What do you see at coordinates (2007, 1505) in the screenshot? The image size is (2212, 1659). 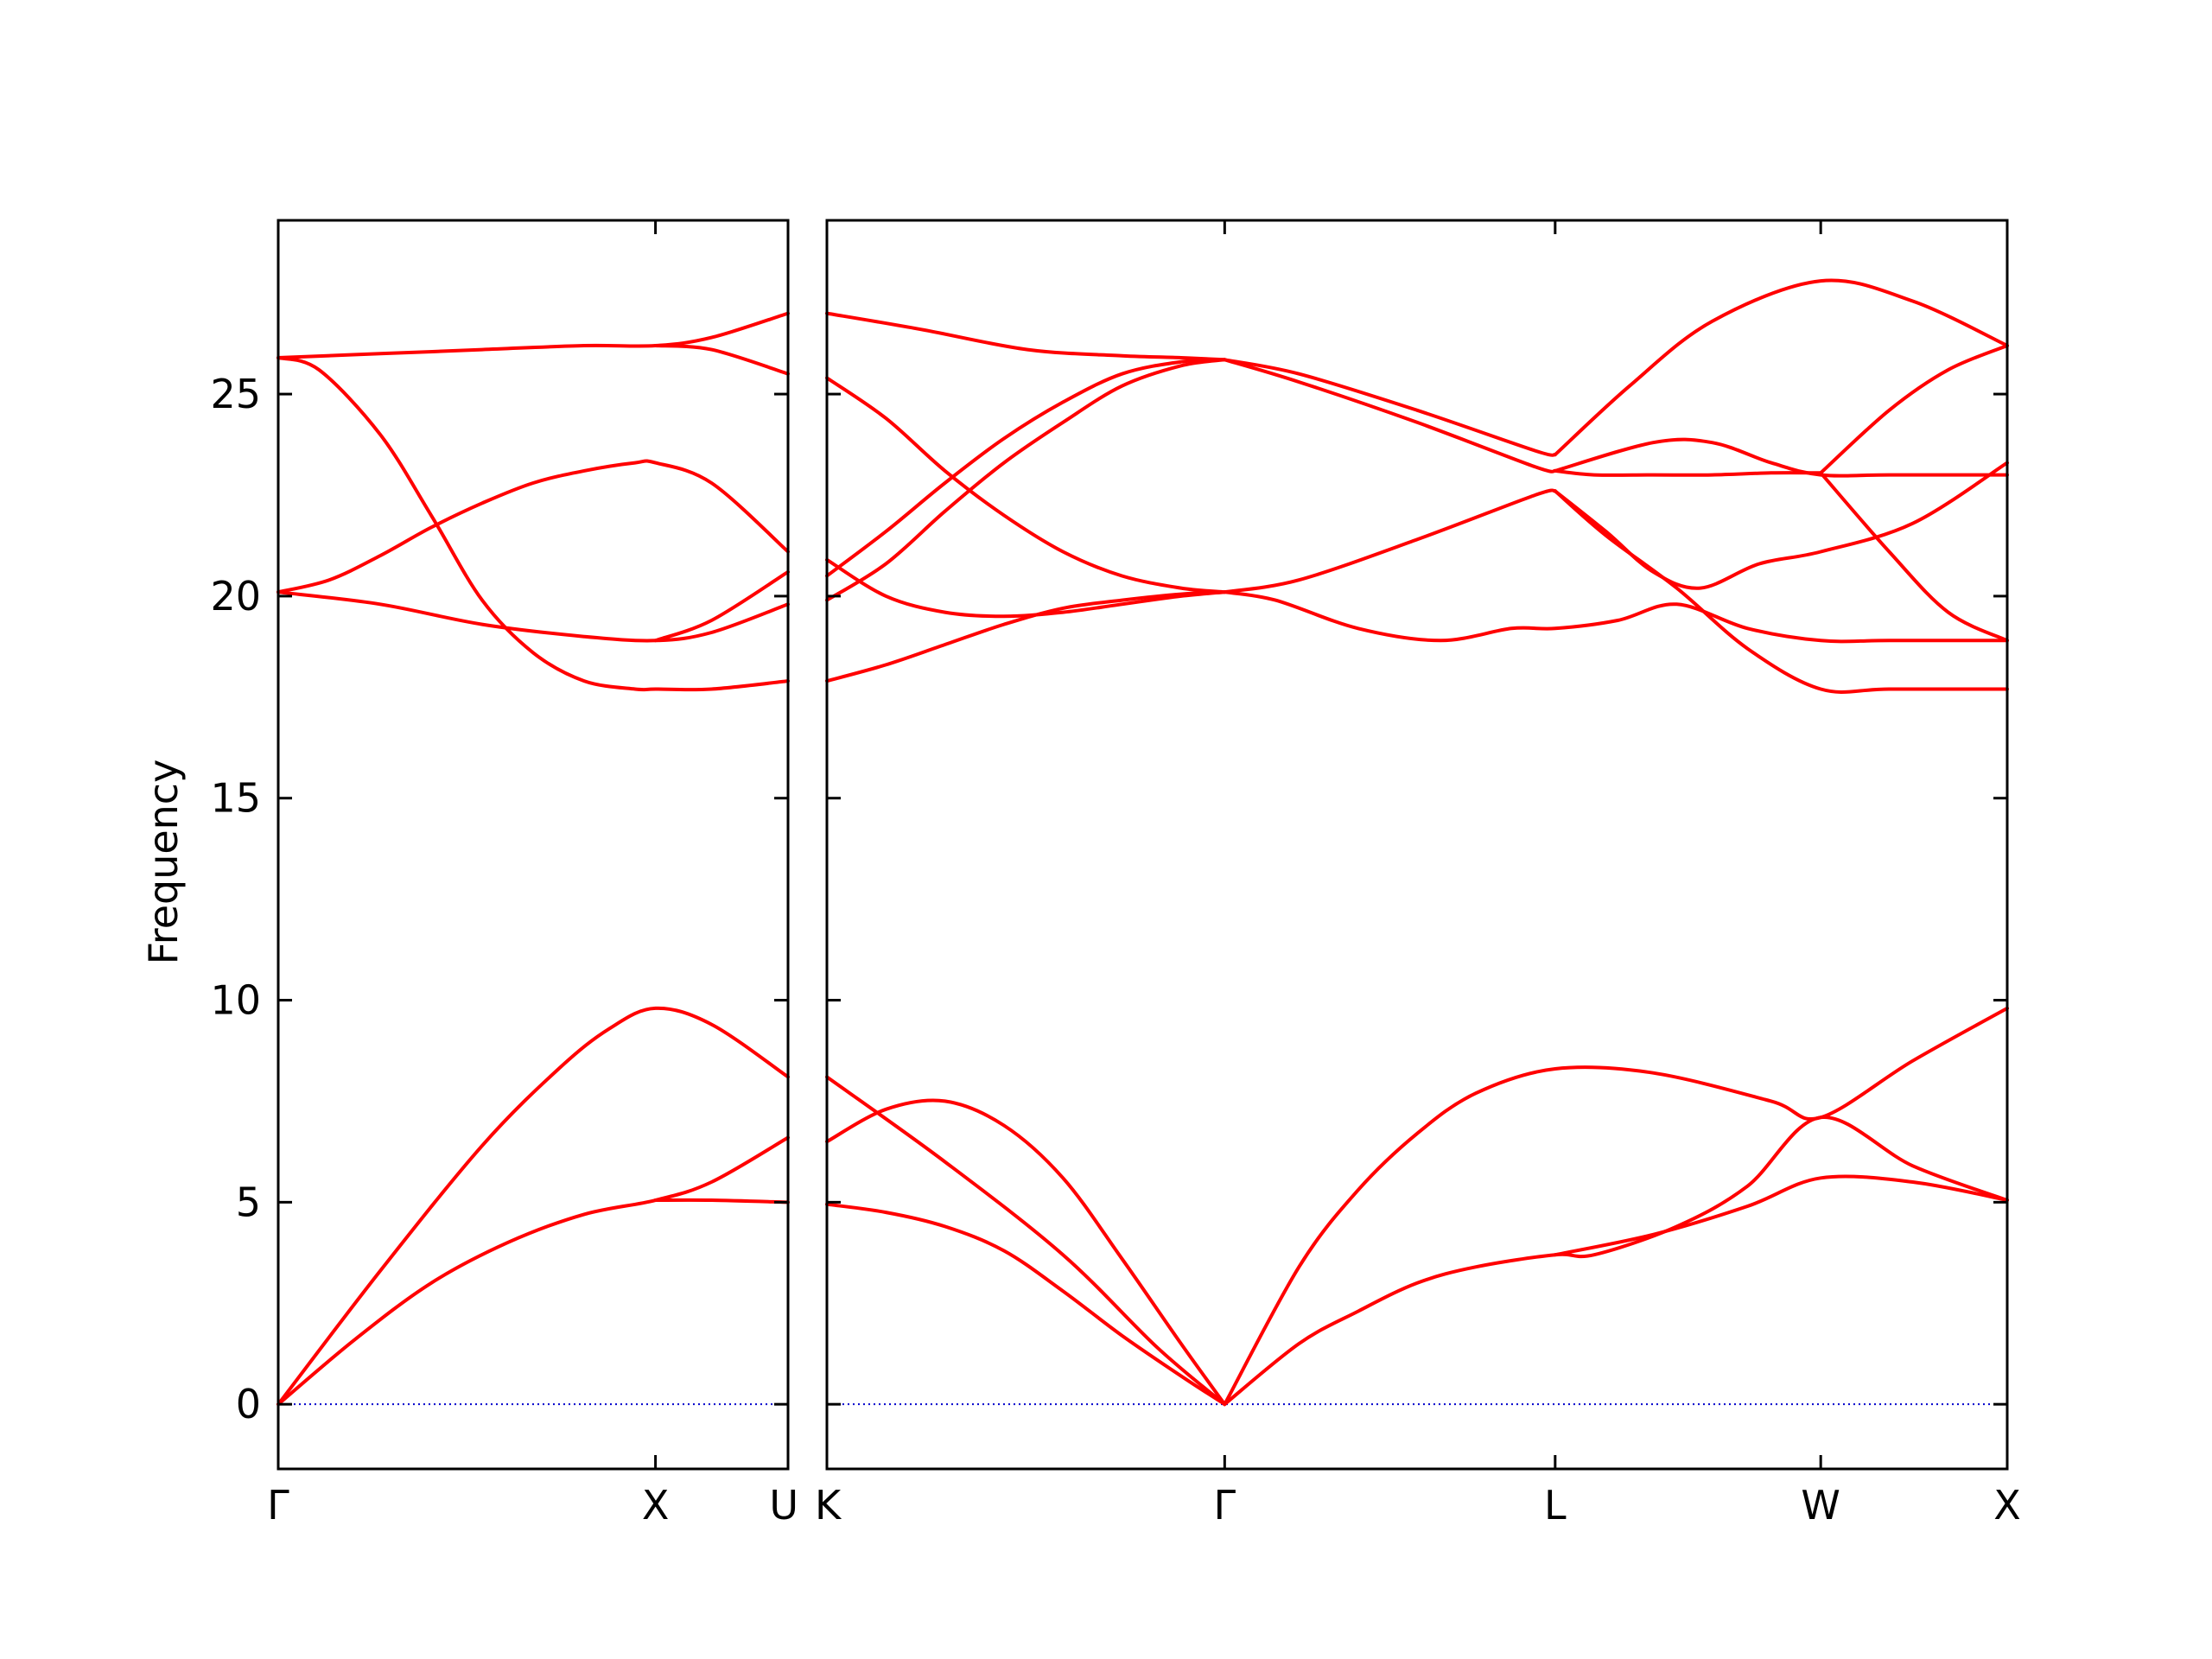 I see `x-tick-label-right: X` at bounding box center [2007, 1505].